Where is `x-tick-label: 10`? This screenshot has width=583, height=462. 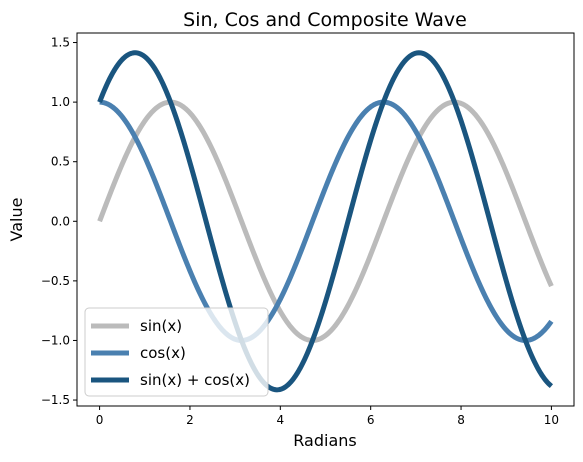 x-tick-label: 10 is located at coordinates (551, 420).